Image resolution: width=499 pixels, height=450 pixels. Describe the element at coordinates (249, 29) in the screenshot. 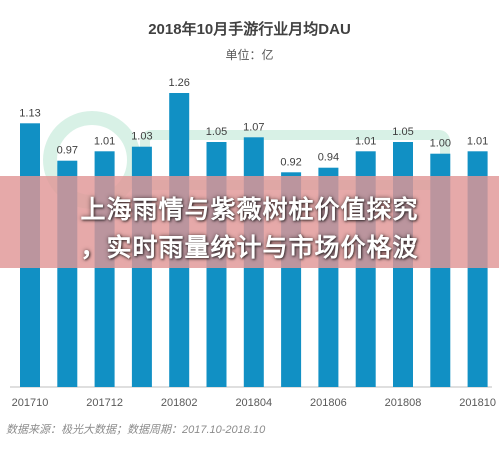

I see `chart-title: 2018年10月手游行业月均DAU` at that location.